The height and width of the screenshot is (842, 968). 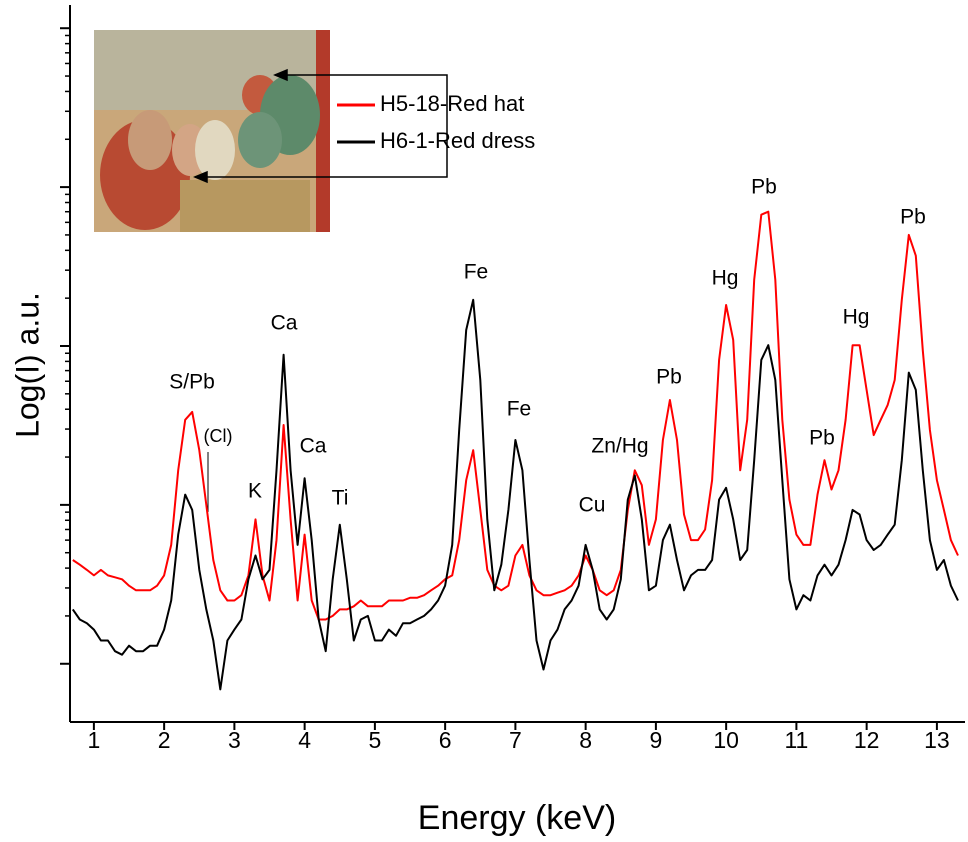 What do you see at coordinates (655, 740) in the screenshot?
I see `x-tick-label: 9` at bounding box center [655, 740].